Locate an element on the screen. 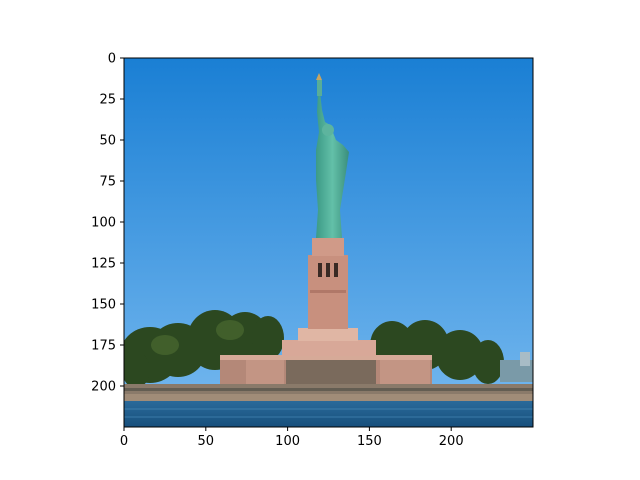  x-tick-label: 50 is located at coordinates (206, 441).